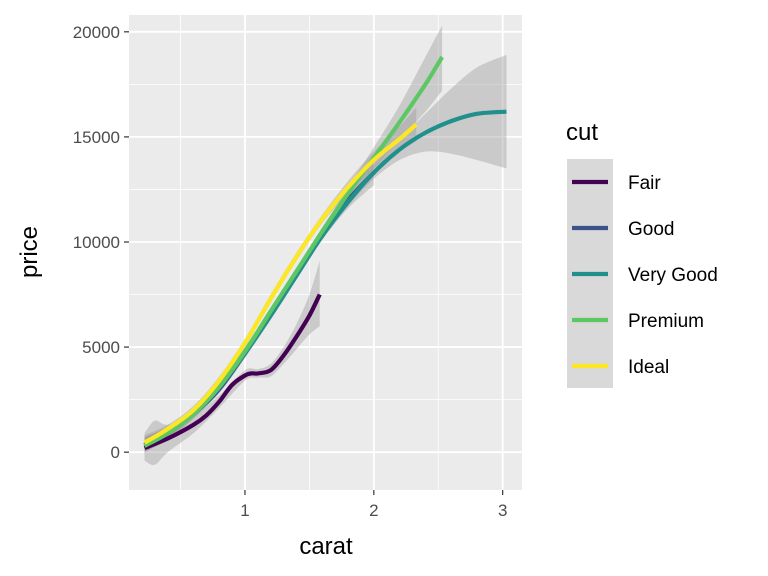 The image size is (768, 576). What do you see at coordinates (232, 371) in the screenshot?
I see `series-line-fair` at bounding box center [232, 371].